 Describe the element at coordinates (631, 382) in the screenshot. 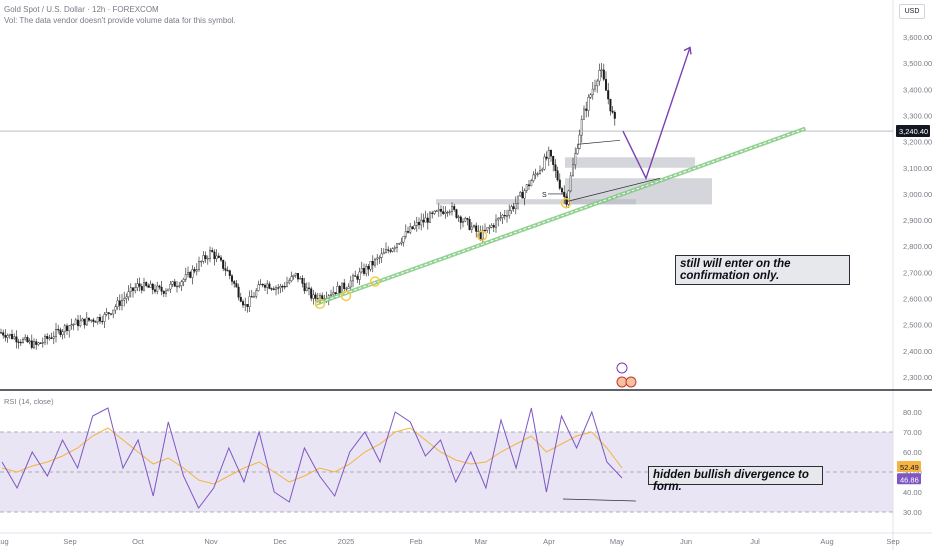

I see `event-icon` at that location.